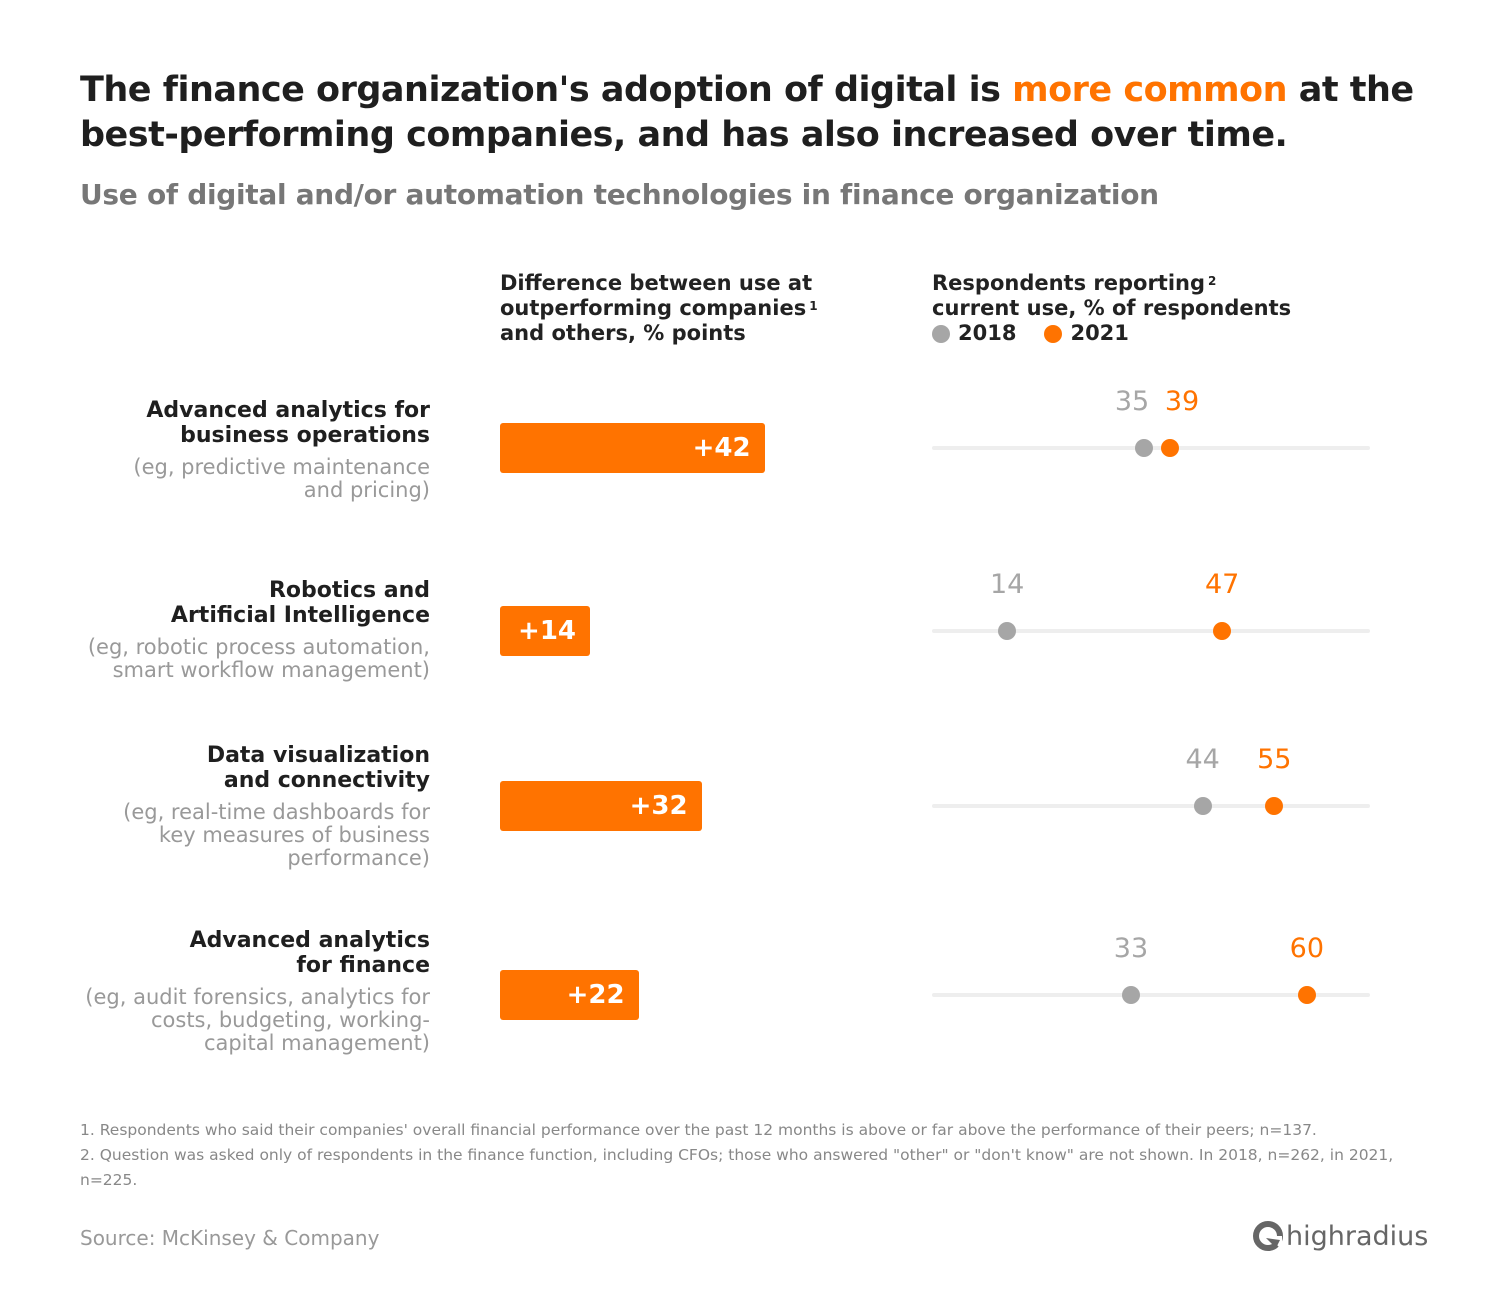  I want to click on row-name: Robotics and Artificial Intelligence, so click(230, 603).